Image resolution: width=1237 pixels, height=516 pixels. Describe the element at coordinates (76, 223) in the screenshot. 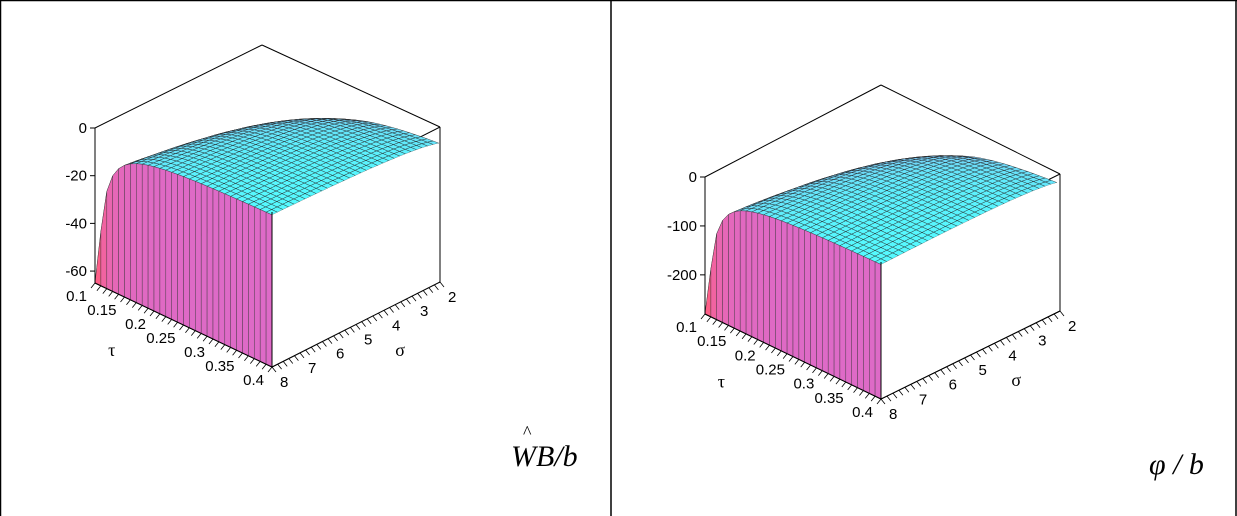

I see `z-tick-label: -40` at that location.